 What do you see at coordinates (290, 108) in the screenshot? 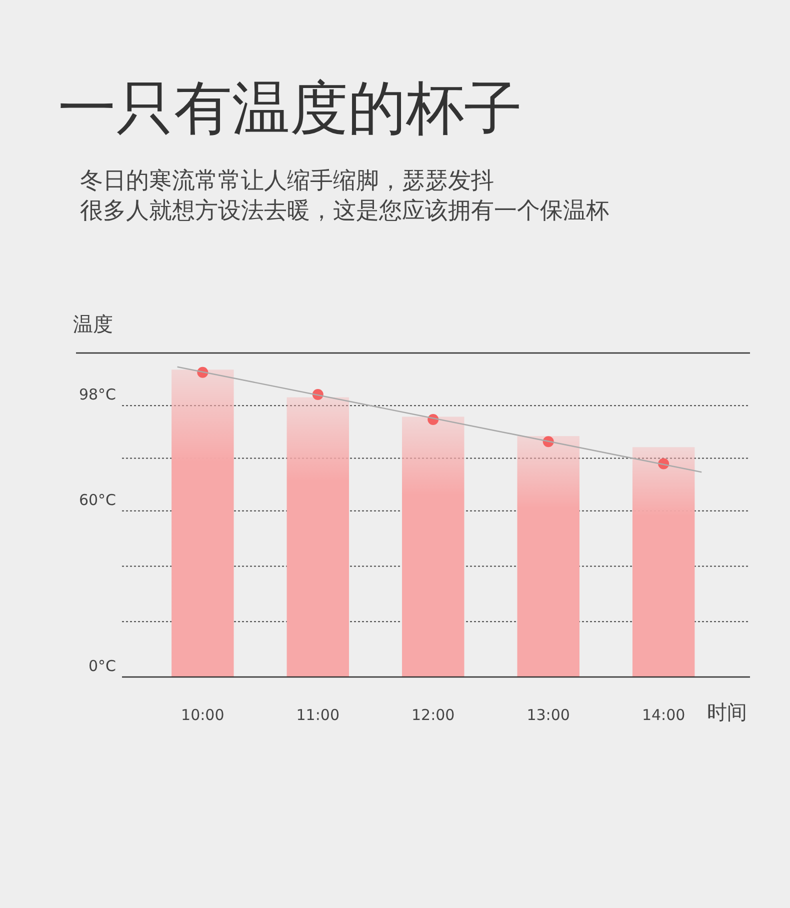
I see `chart-title: 一只有温度的杯子` at bounding box center [290, 108].